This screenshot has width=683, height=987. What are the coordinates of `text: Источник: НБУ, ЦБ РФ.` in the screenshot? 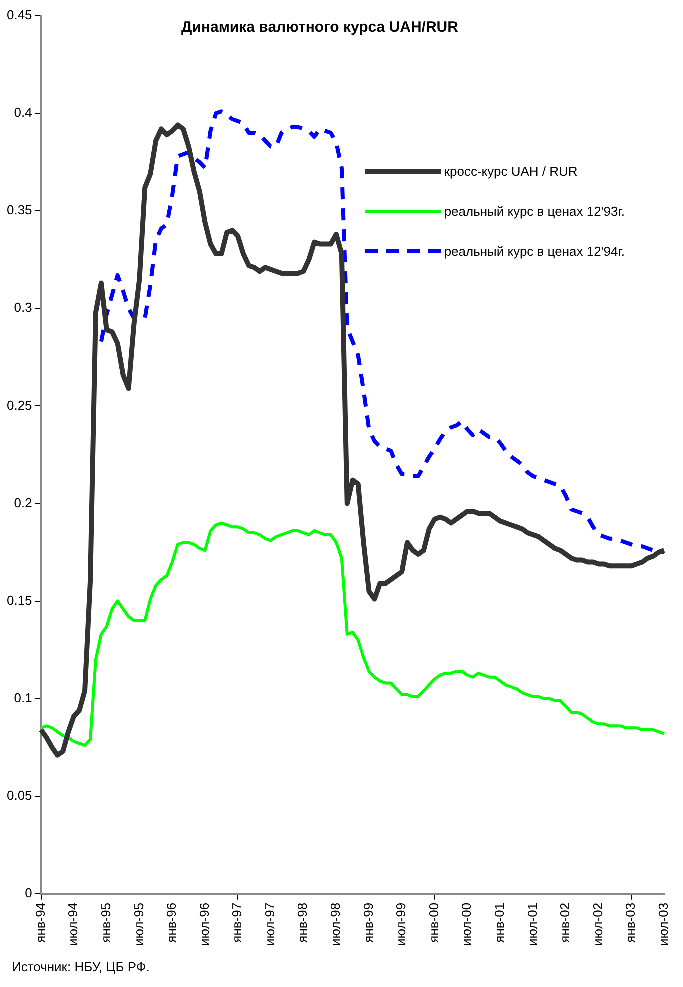 It's located at (81, 967).